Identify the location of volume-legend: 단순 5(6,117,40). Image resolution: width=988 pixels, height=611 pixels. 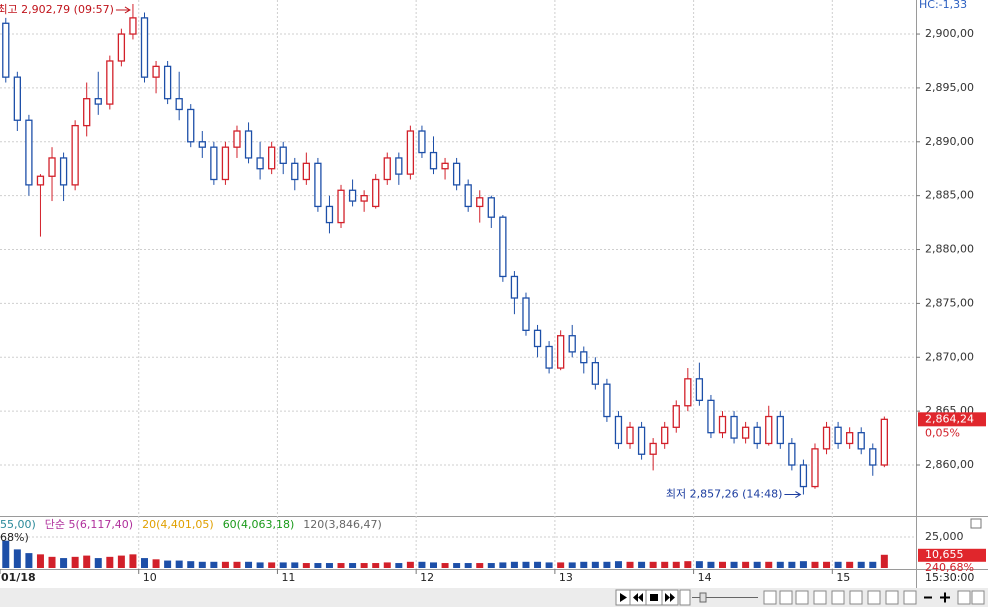
(89, 524).